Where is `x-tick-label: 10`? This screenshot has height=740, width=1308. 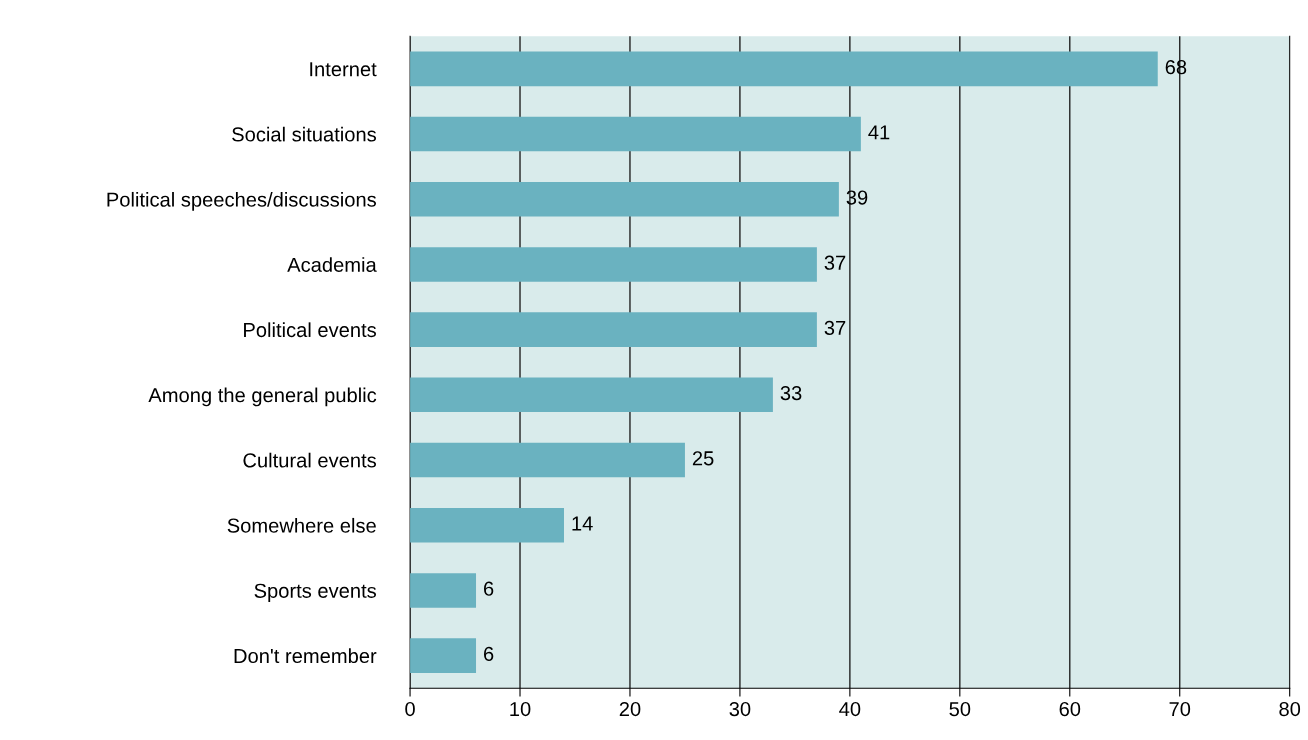 x-tick-label: 10 is located at coordinates (520, 709).